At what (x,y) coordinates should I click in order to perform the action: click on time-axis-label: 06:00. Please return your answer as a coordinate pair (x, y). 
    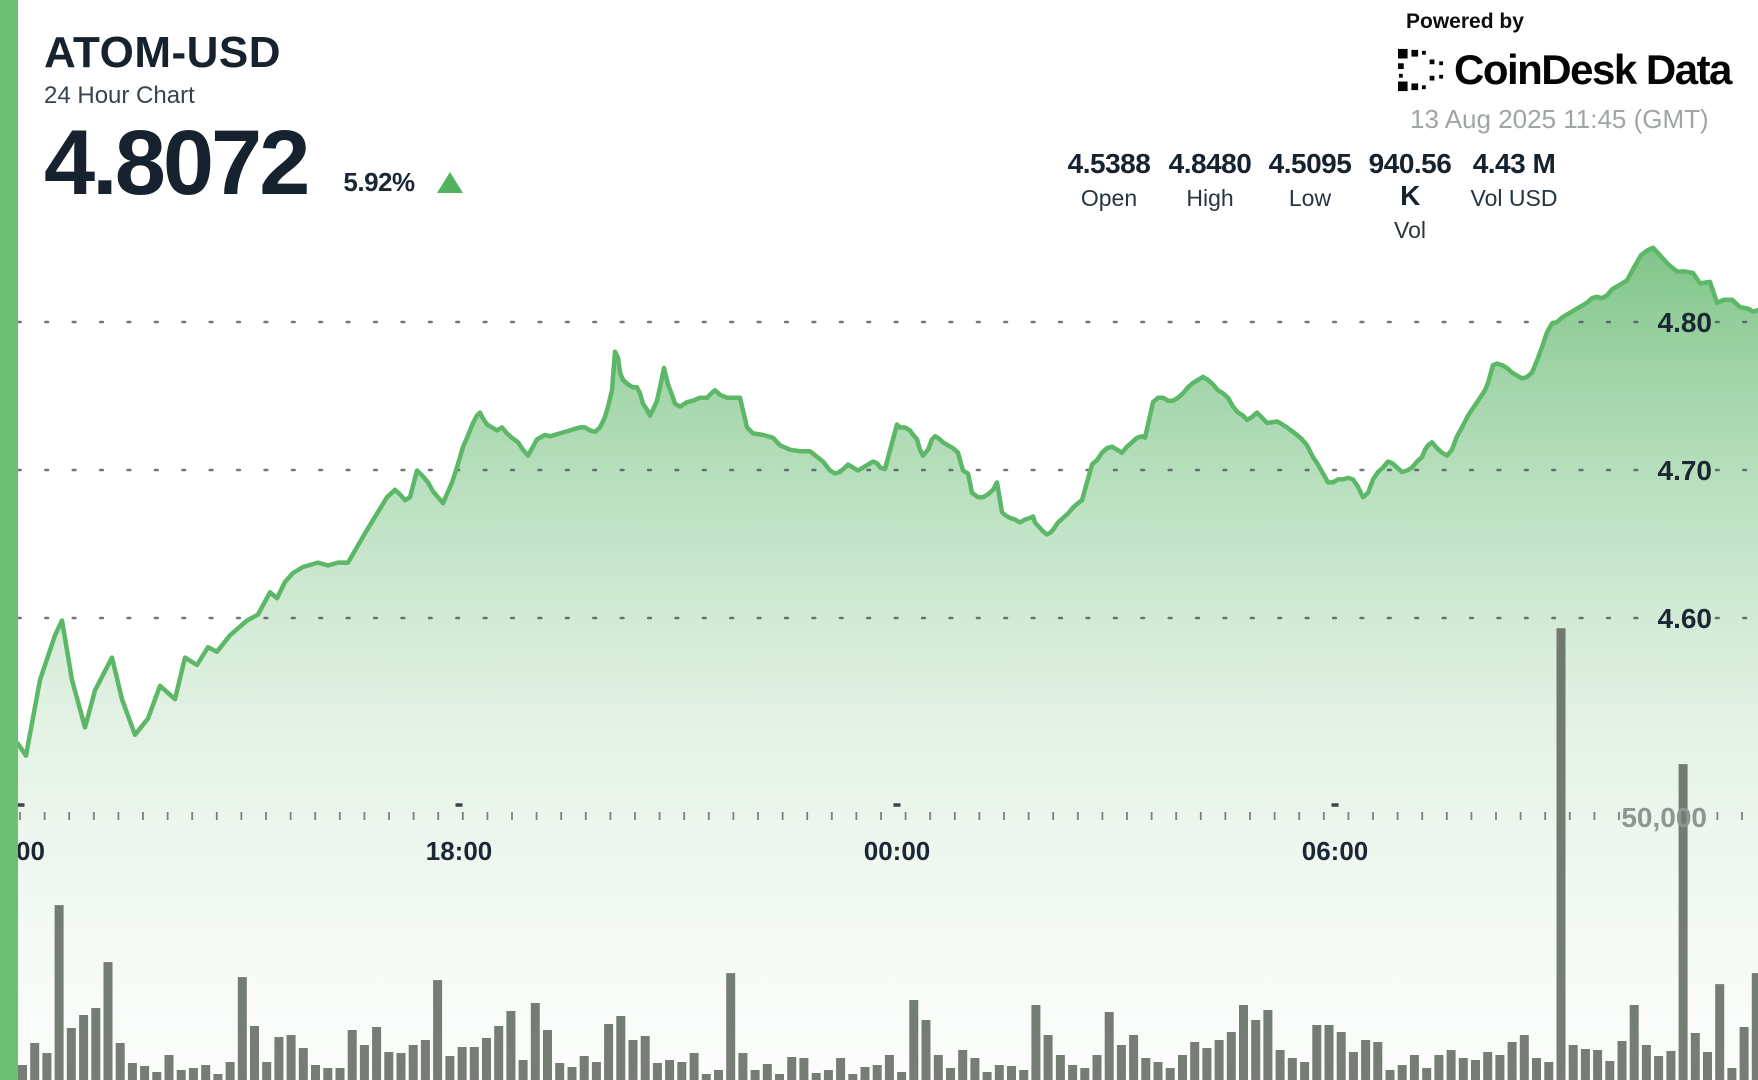
    Looking at the image, I should click on (1335, 851).